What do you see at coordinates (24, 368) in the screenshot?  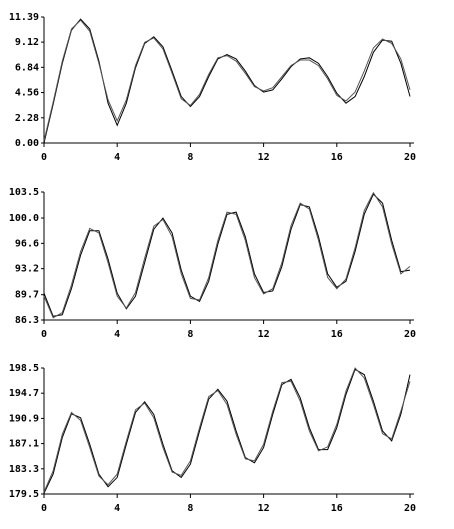 I see `y-tick-label: 198.5` at bounding box center [24, 368].